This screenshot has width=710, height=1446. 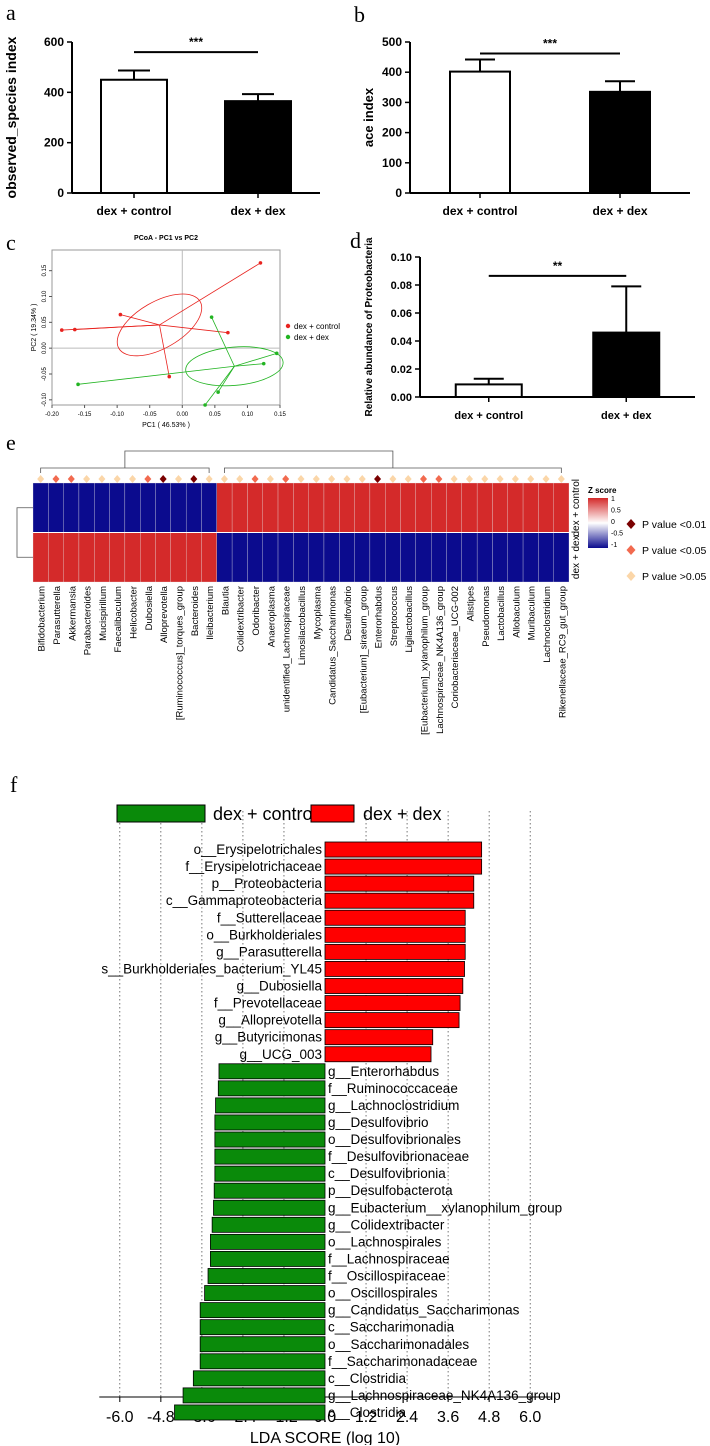 What do you see at coordinates (85, 415) in the screenshot?
I see `x-tick-label: -0.15` at bounding box center [85, 415].